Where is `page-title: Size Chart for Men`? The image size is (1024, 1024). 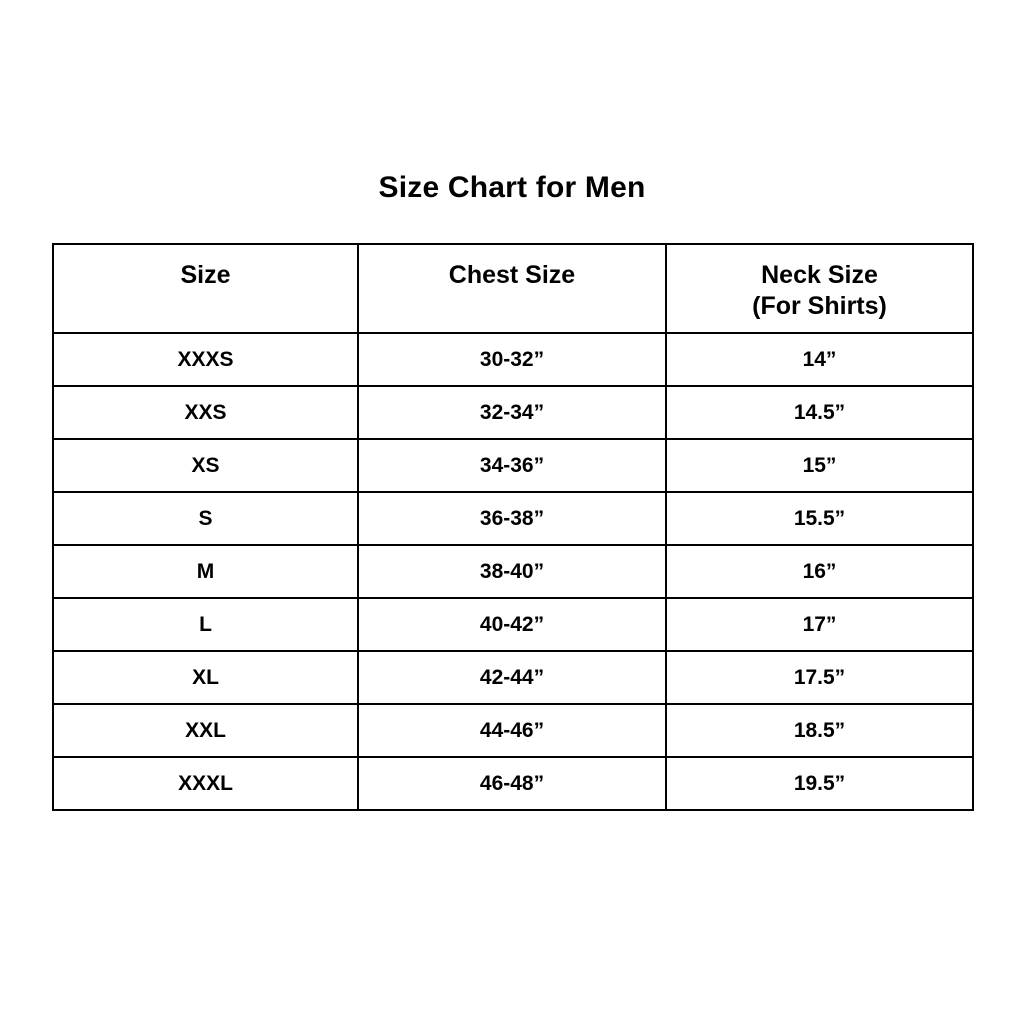 page-title: Size Chart for Men is located at coordinates (512, 187).